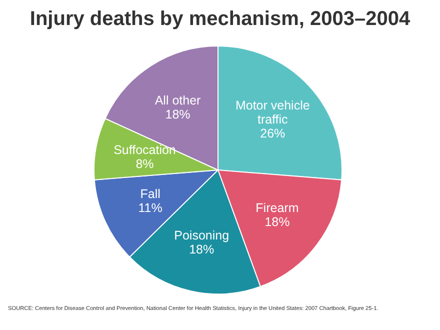  What do you see at coordinates (150, 207) in the screenshot?
I see `data-label: 11%` at bounding box center [150, 207].